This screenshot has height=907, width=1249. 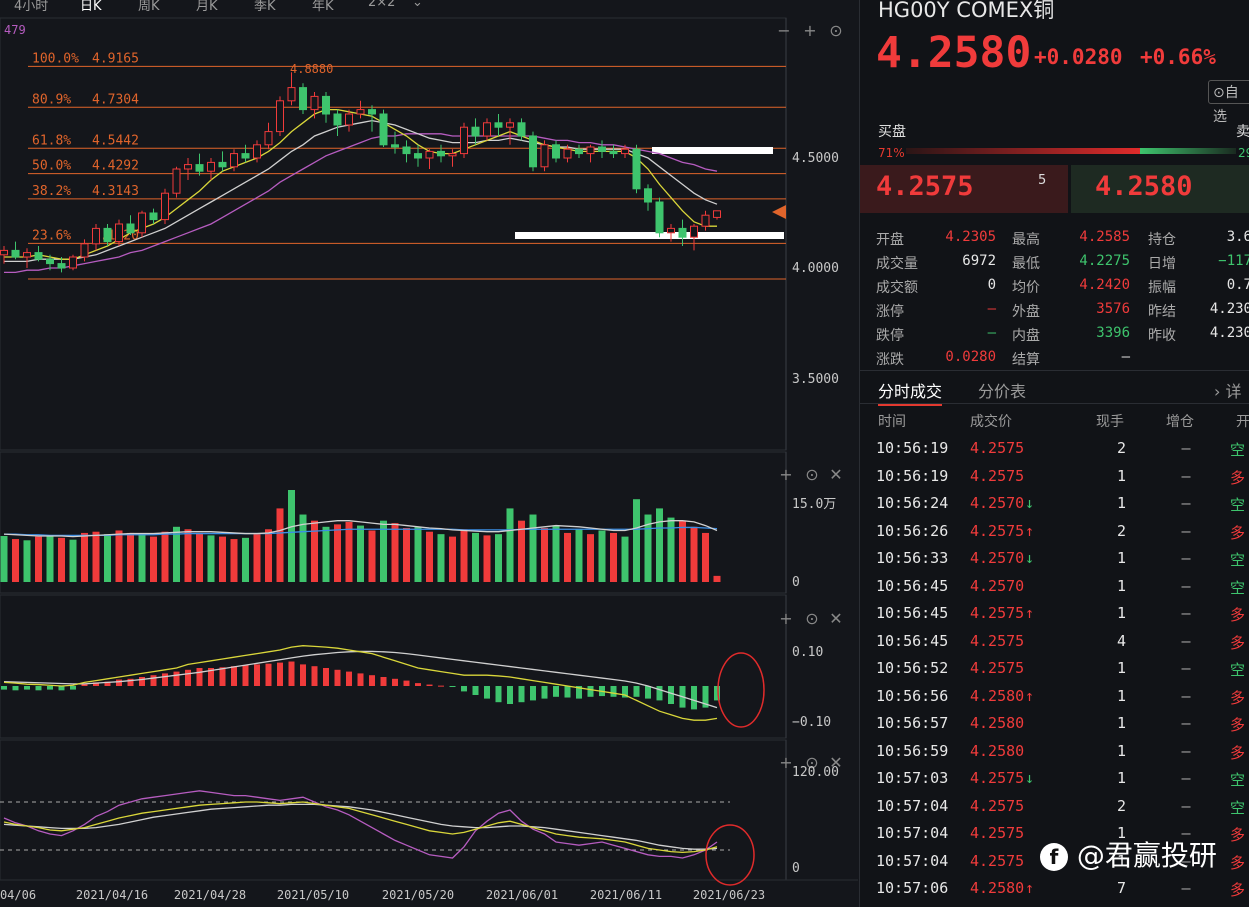 What do you see at coordinates (1121, 668) in the screenshot?
I see `trade-qty: 1` at bounding box center [1121, 668].